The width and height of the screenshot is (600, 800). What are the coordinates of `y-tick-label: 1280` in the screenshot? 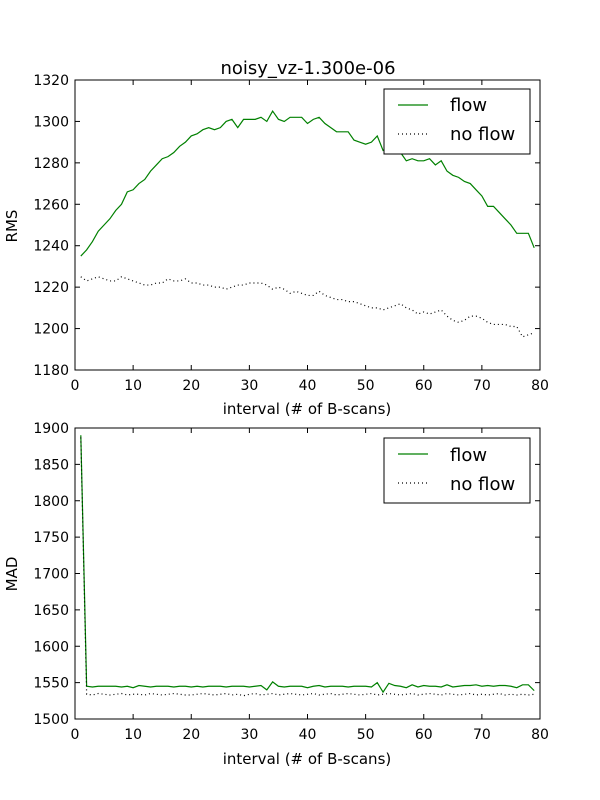 It's located at (51, 164).